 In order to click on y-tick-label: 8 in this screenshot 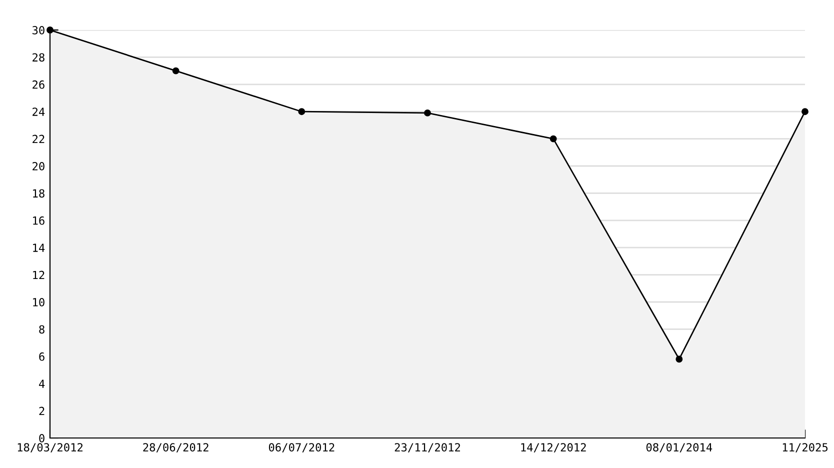, I will do `click(41, 329)`.